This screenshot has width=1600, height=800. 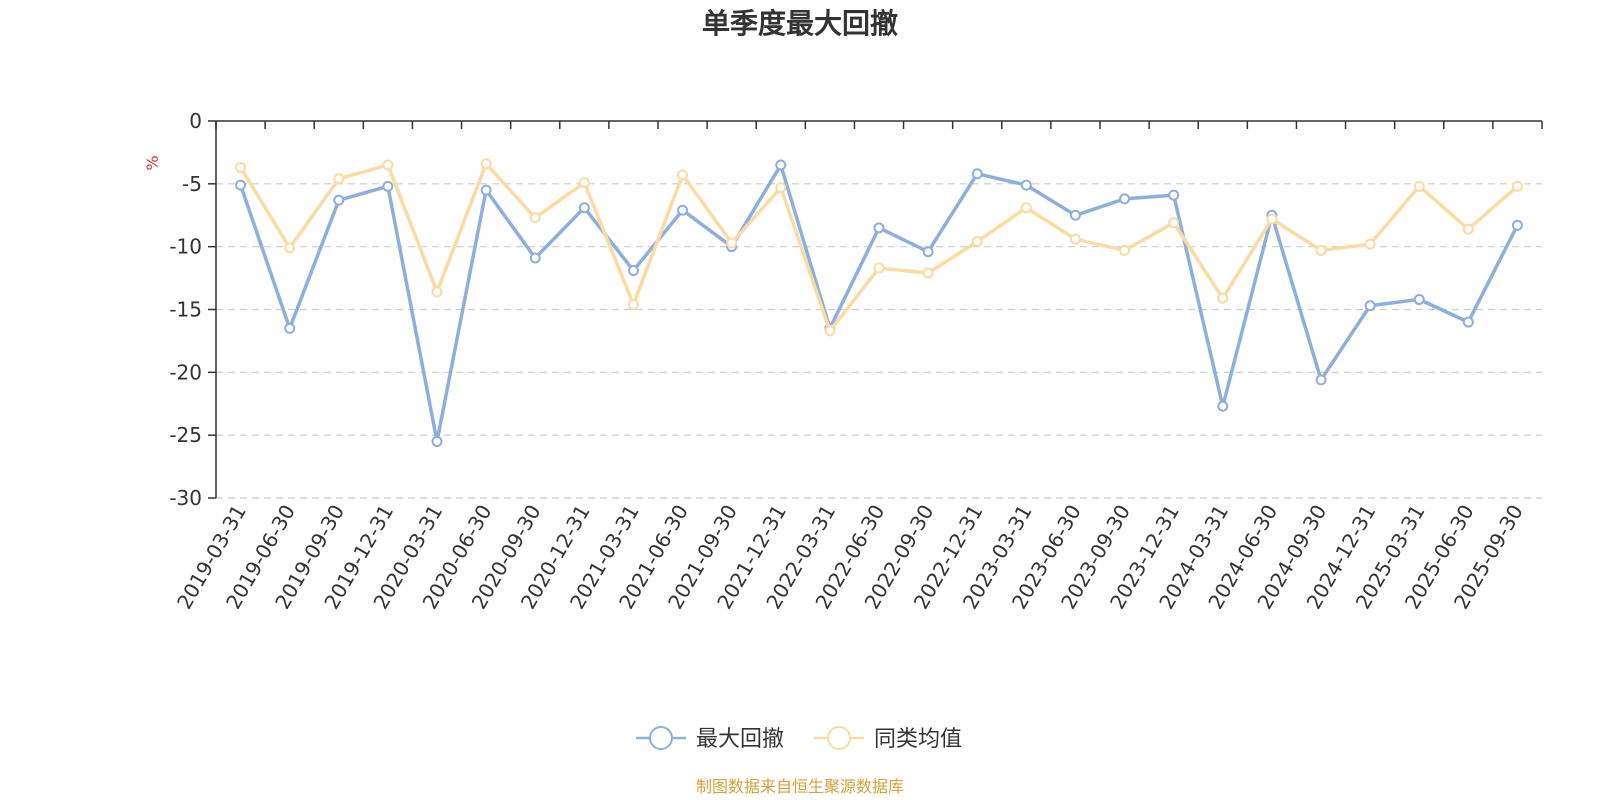 I want to click on data-source-note: 制图数据来自恒生聚源数据库, so click(x=800, y=786).